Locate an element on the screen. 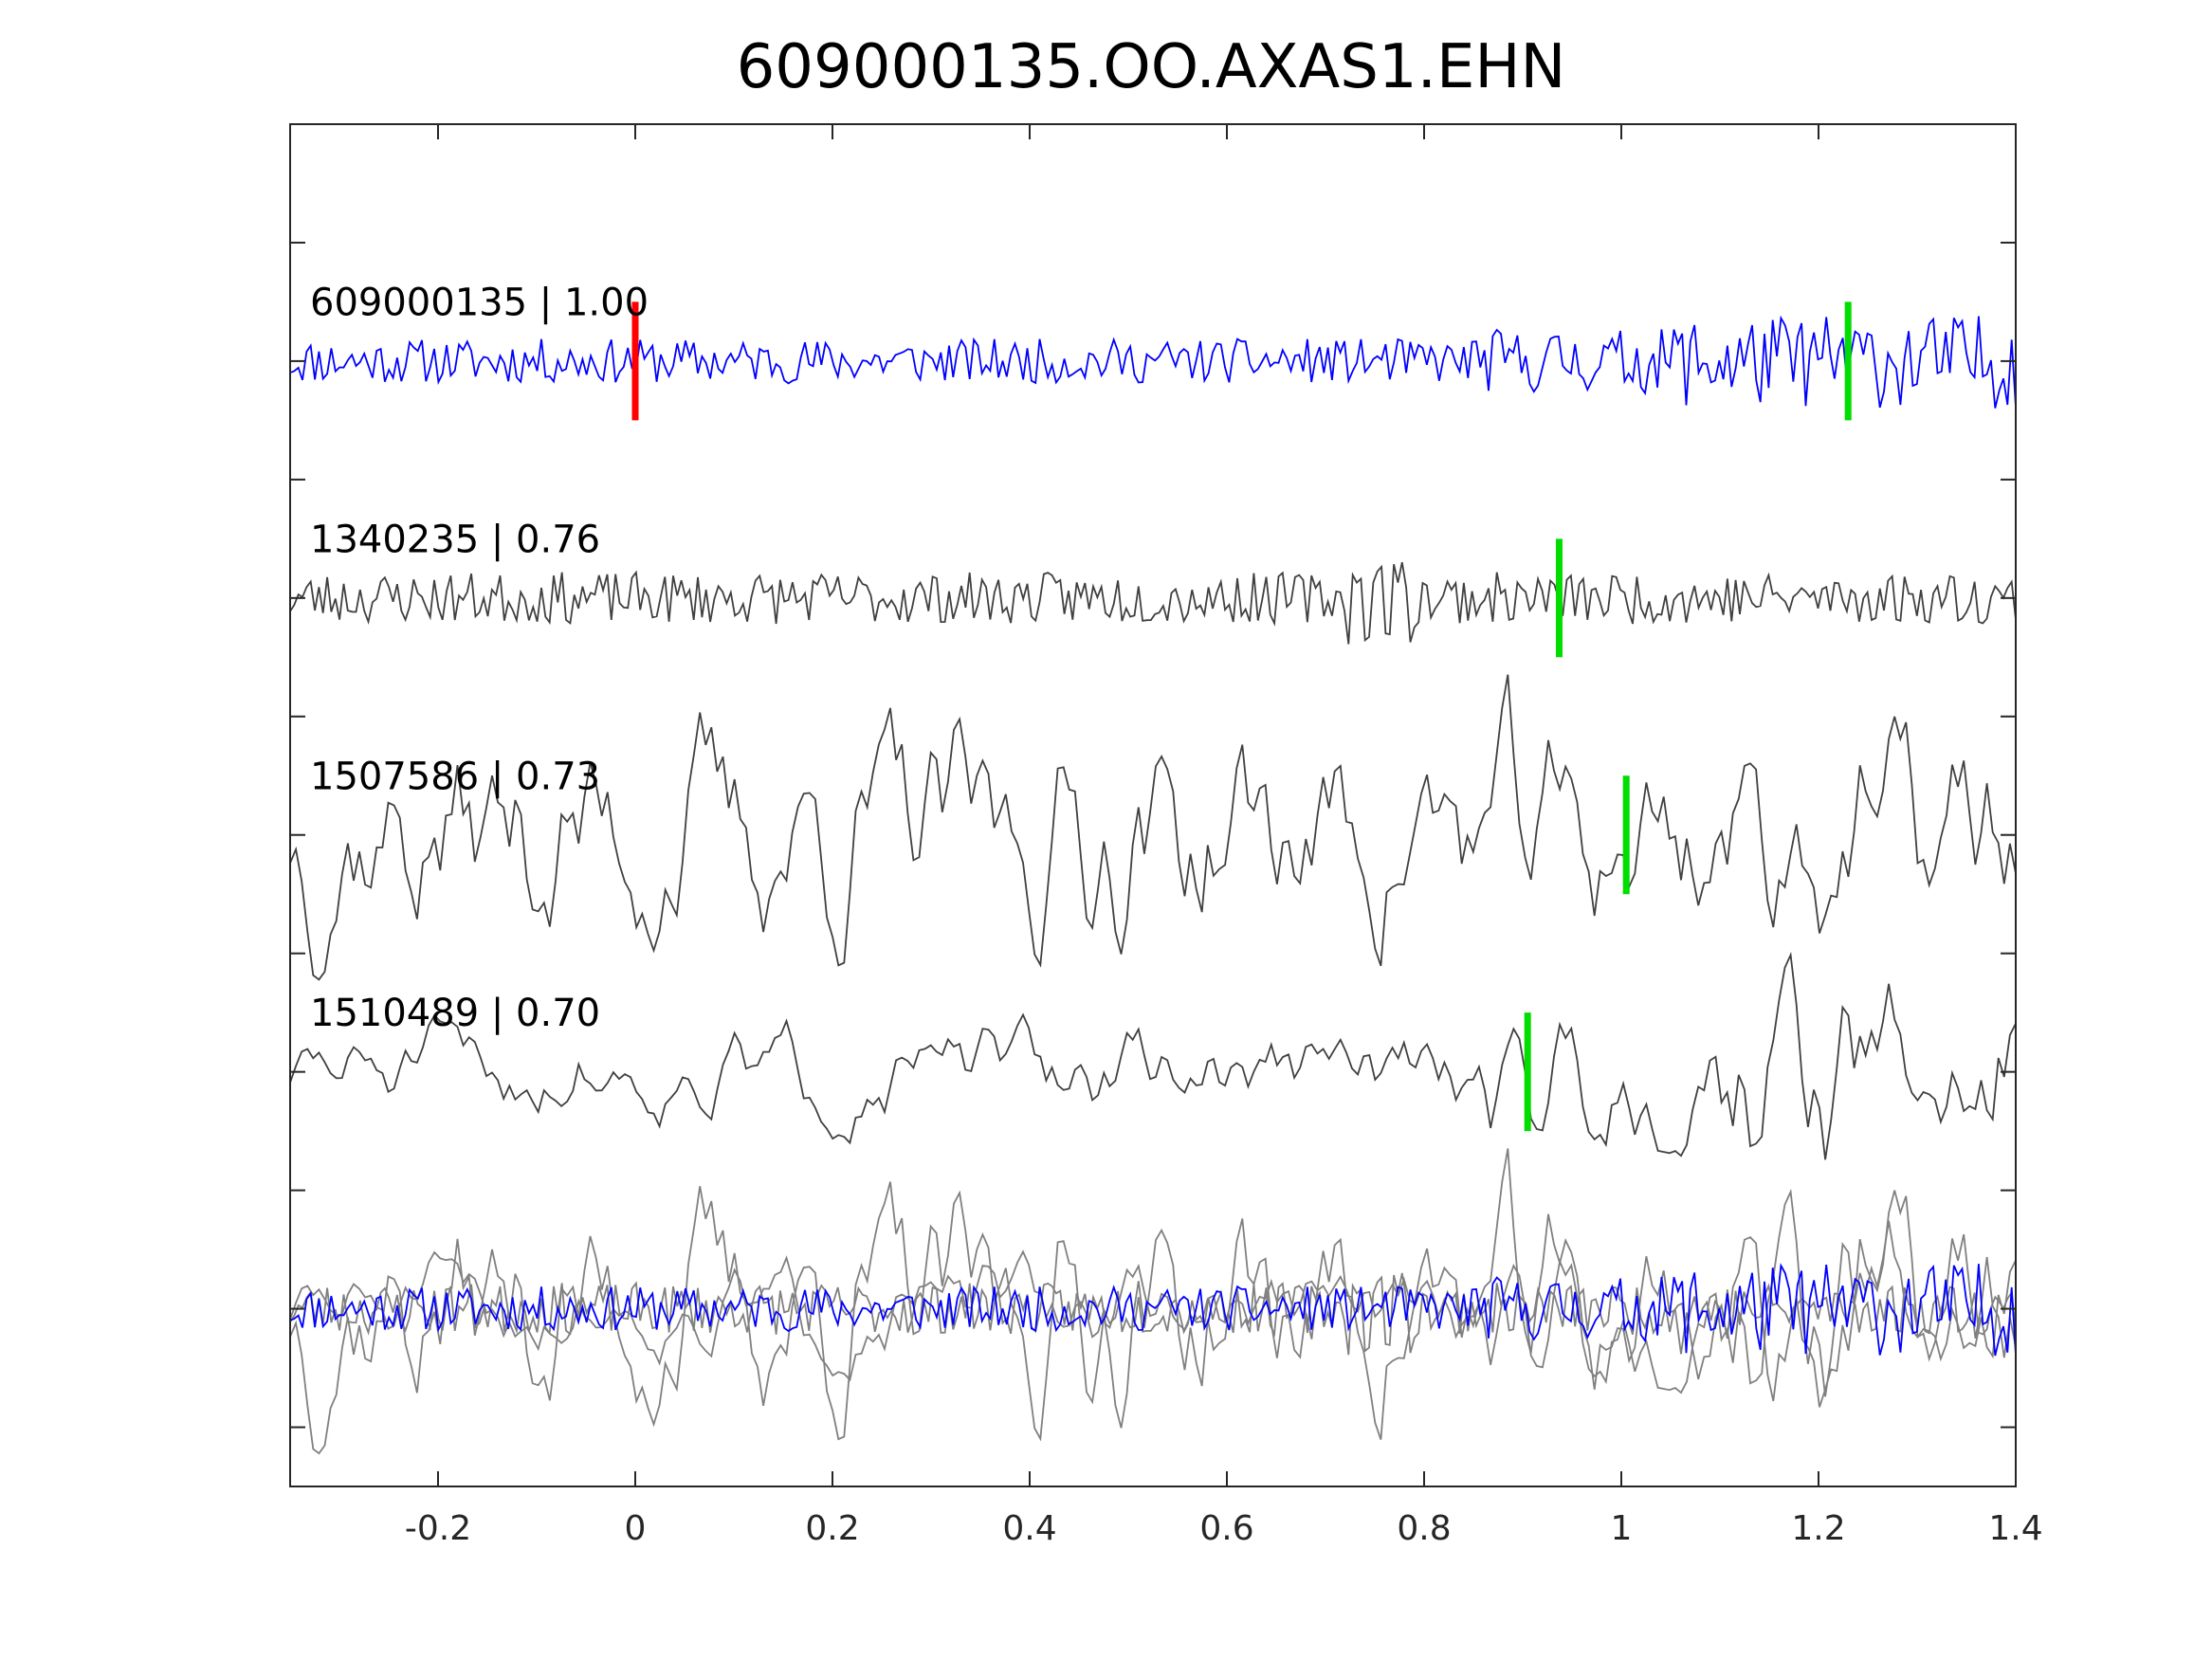 The image size is (2212, 1659). trace-label-1340235: 1340235 | 0.76 is located at coordinates (455, 539).